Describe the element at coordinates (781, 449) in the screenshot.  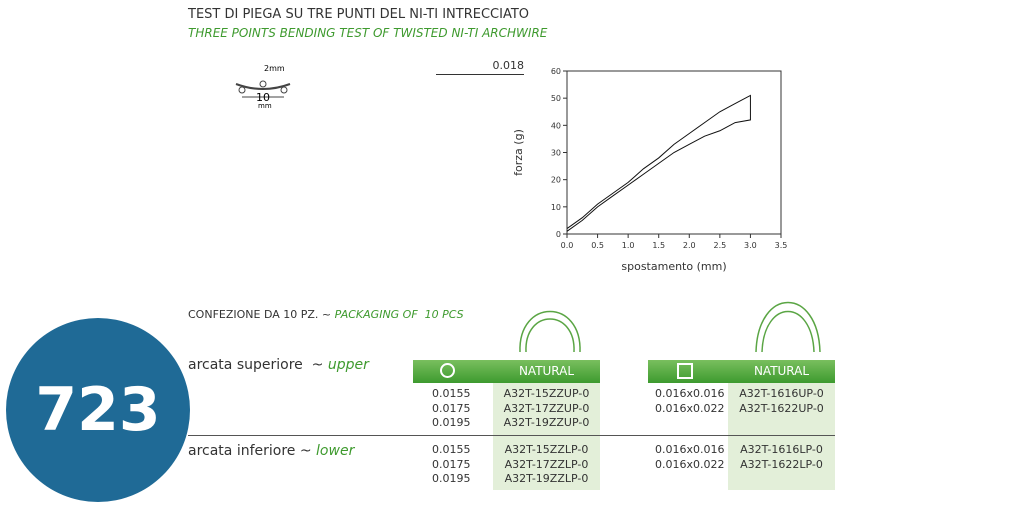
I see `code: A32T-1616LP-0` at that location.